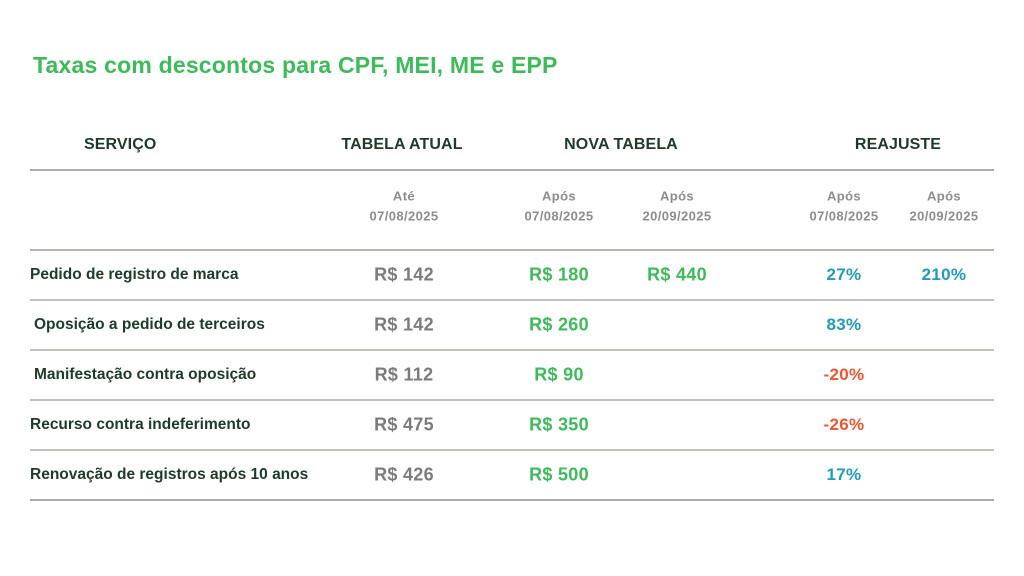  What do you see at coordinates (844, 474) in the screenshot?
I see `adjustment-after-aug: 17%` at bounding box center [844, 474].